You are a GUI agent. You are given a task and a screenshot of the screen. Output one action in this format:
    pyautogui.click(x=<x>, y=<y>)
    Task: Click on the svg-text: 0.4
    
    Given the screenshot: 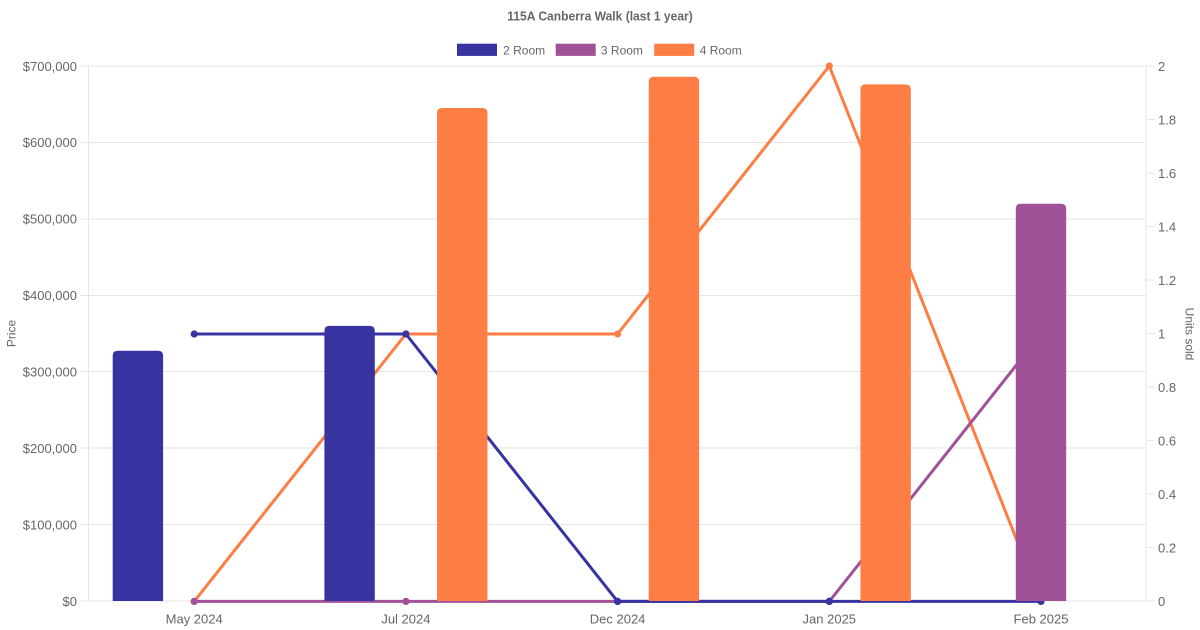 What is the action you would take?
    pyautogui.click(x=1167, y=494)
    